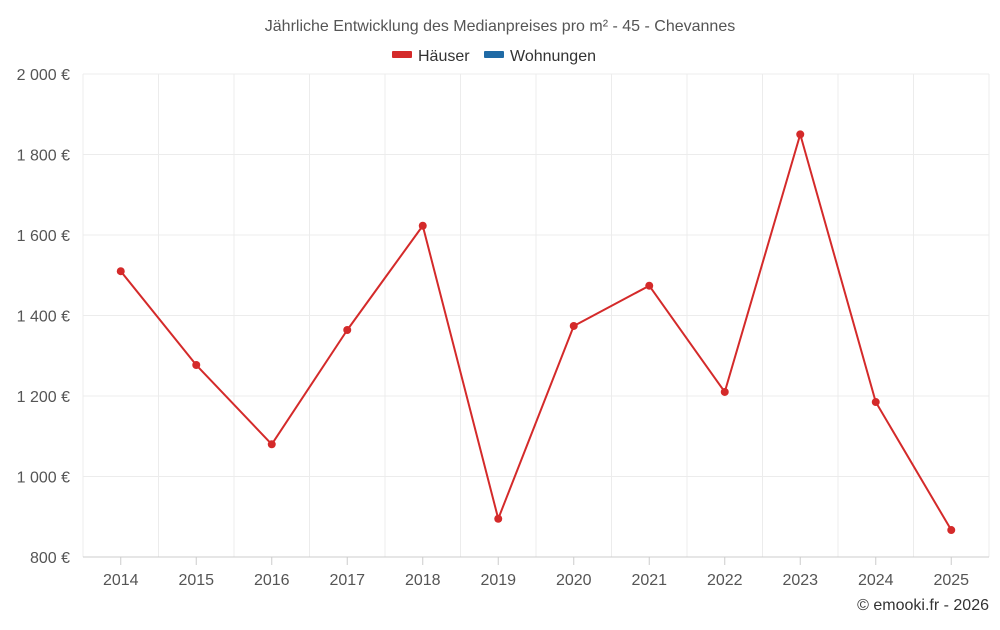 This screenshot has width=1000, height=630. What do you see at coordinates (553, 56) in the screenshot?
I see `legend-label: Wohnungen` at bounding box center [553, 56].